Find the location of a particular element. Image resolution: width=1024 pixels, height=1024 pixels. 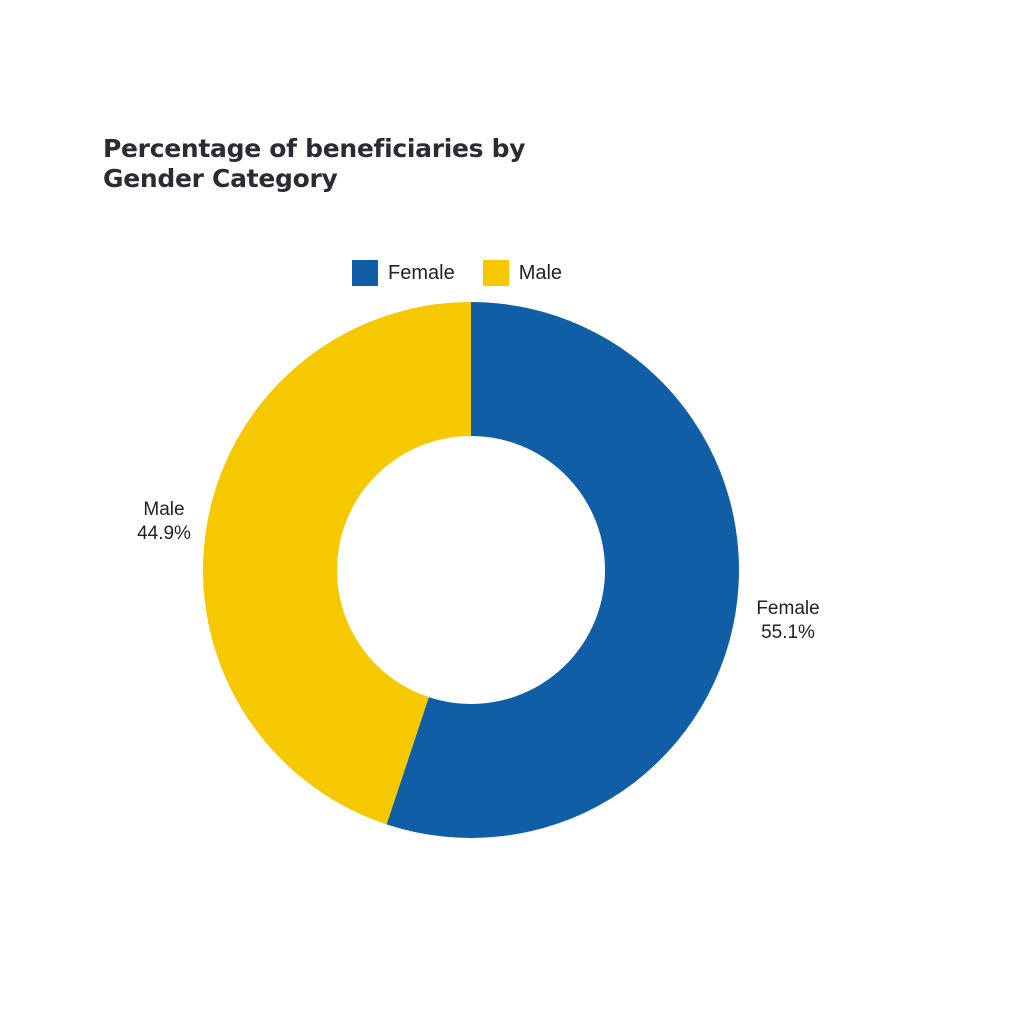

slice-label-male-value: 44.9% is located at coordinates (164, 533).